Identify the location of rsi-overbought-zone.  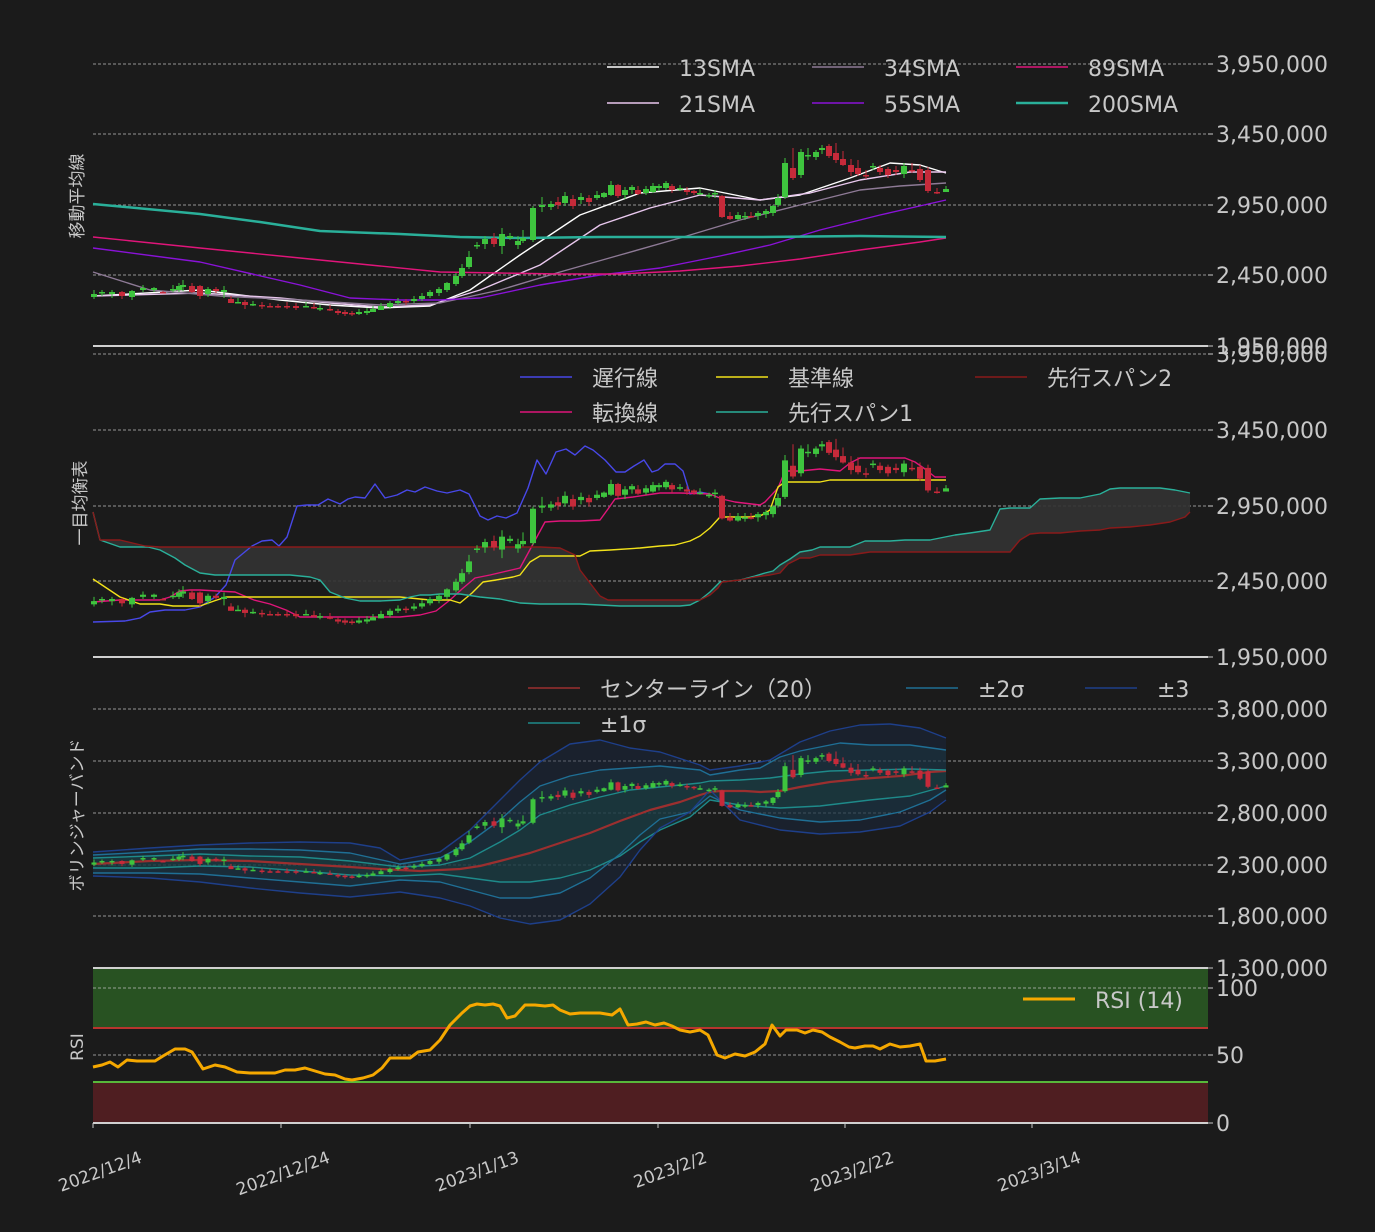
(650, 998).